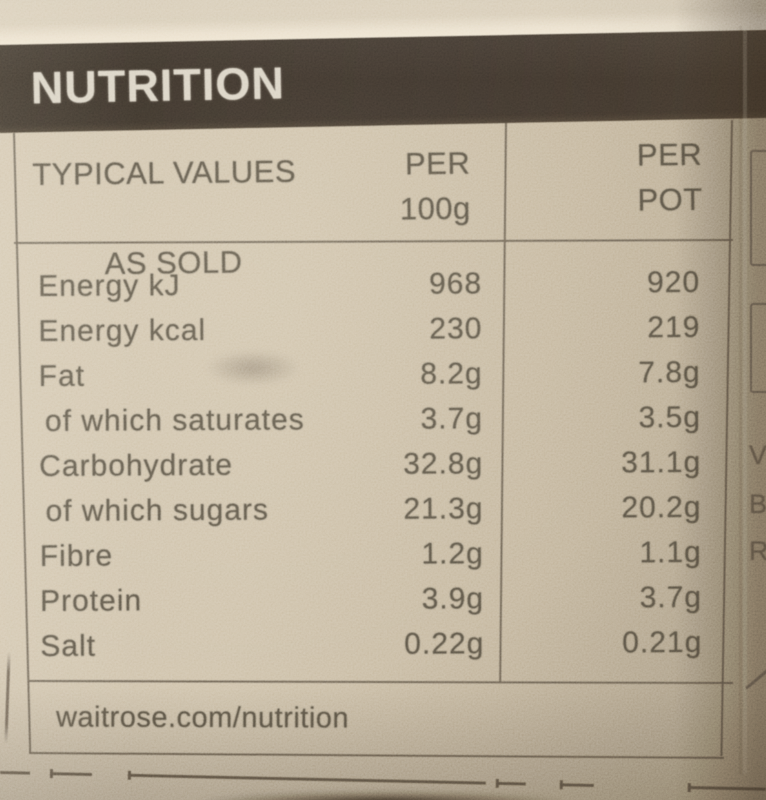  What do you see at coordinates (157, 510) in the screenshot?
I see `row-label: of which sugars` at bounding box center [157, 510].